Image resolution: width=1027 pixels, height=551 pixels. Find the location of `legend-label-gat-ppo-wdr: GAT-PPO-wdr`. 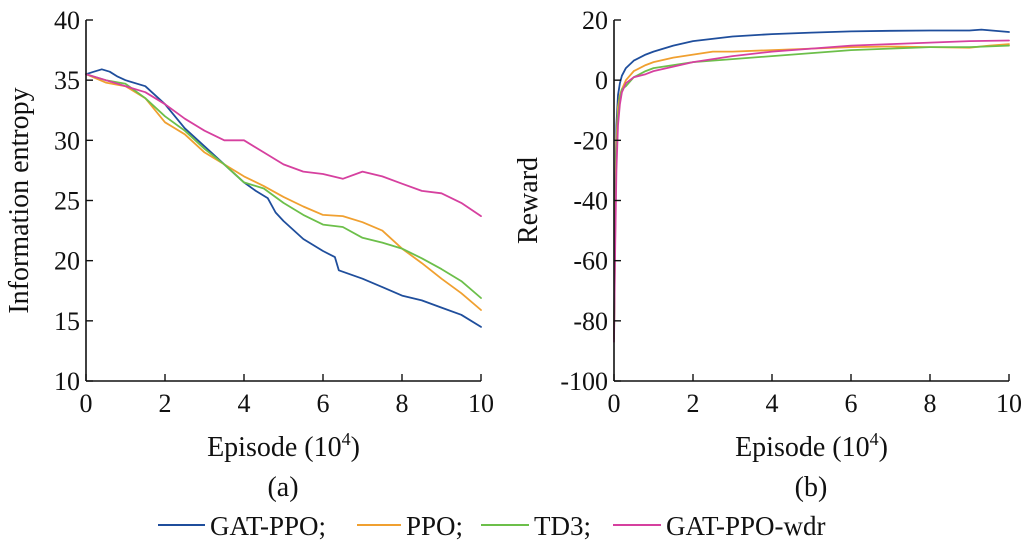

legend-label-gat-ppo-wdr: GAT-PPO-wdr is located at coordinates (746, 526).